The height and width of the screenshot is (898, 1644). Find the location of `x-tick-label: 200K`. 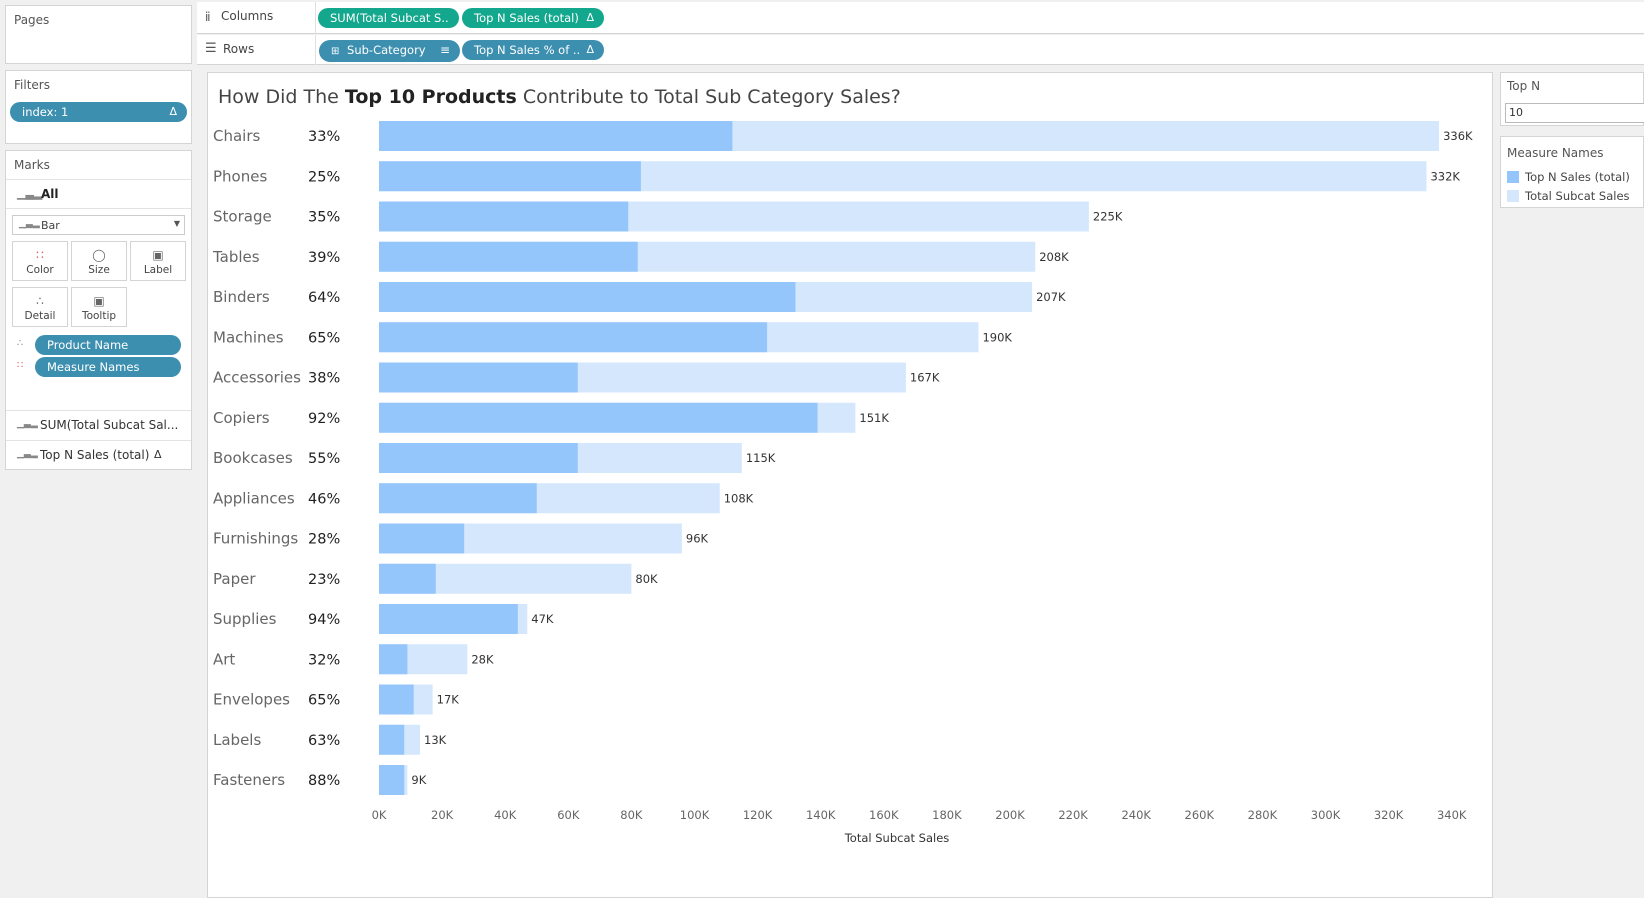

x-tick-label: 200K is located at coordinates (1010, 815).